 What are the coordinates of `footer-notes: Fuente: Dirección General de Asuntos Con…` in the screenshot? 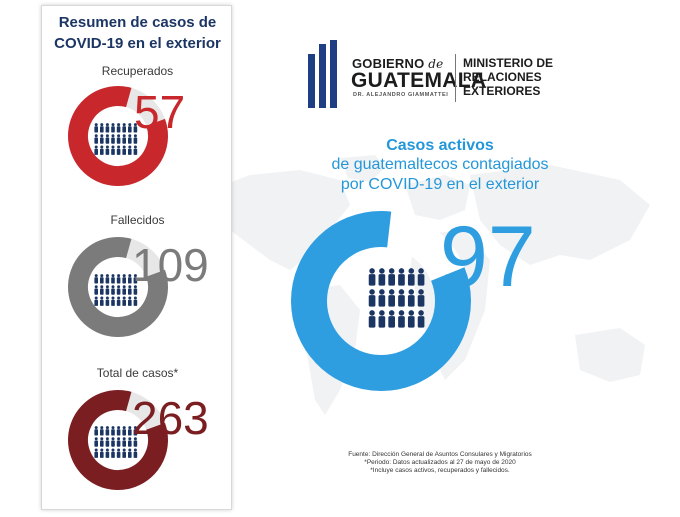 It's located at (440, 462).